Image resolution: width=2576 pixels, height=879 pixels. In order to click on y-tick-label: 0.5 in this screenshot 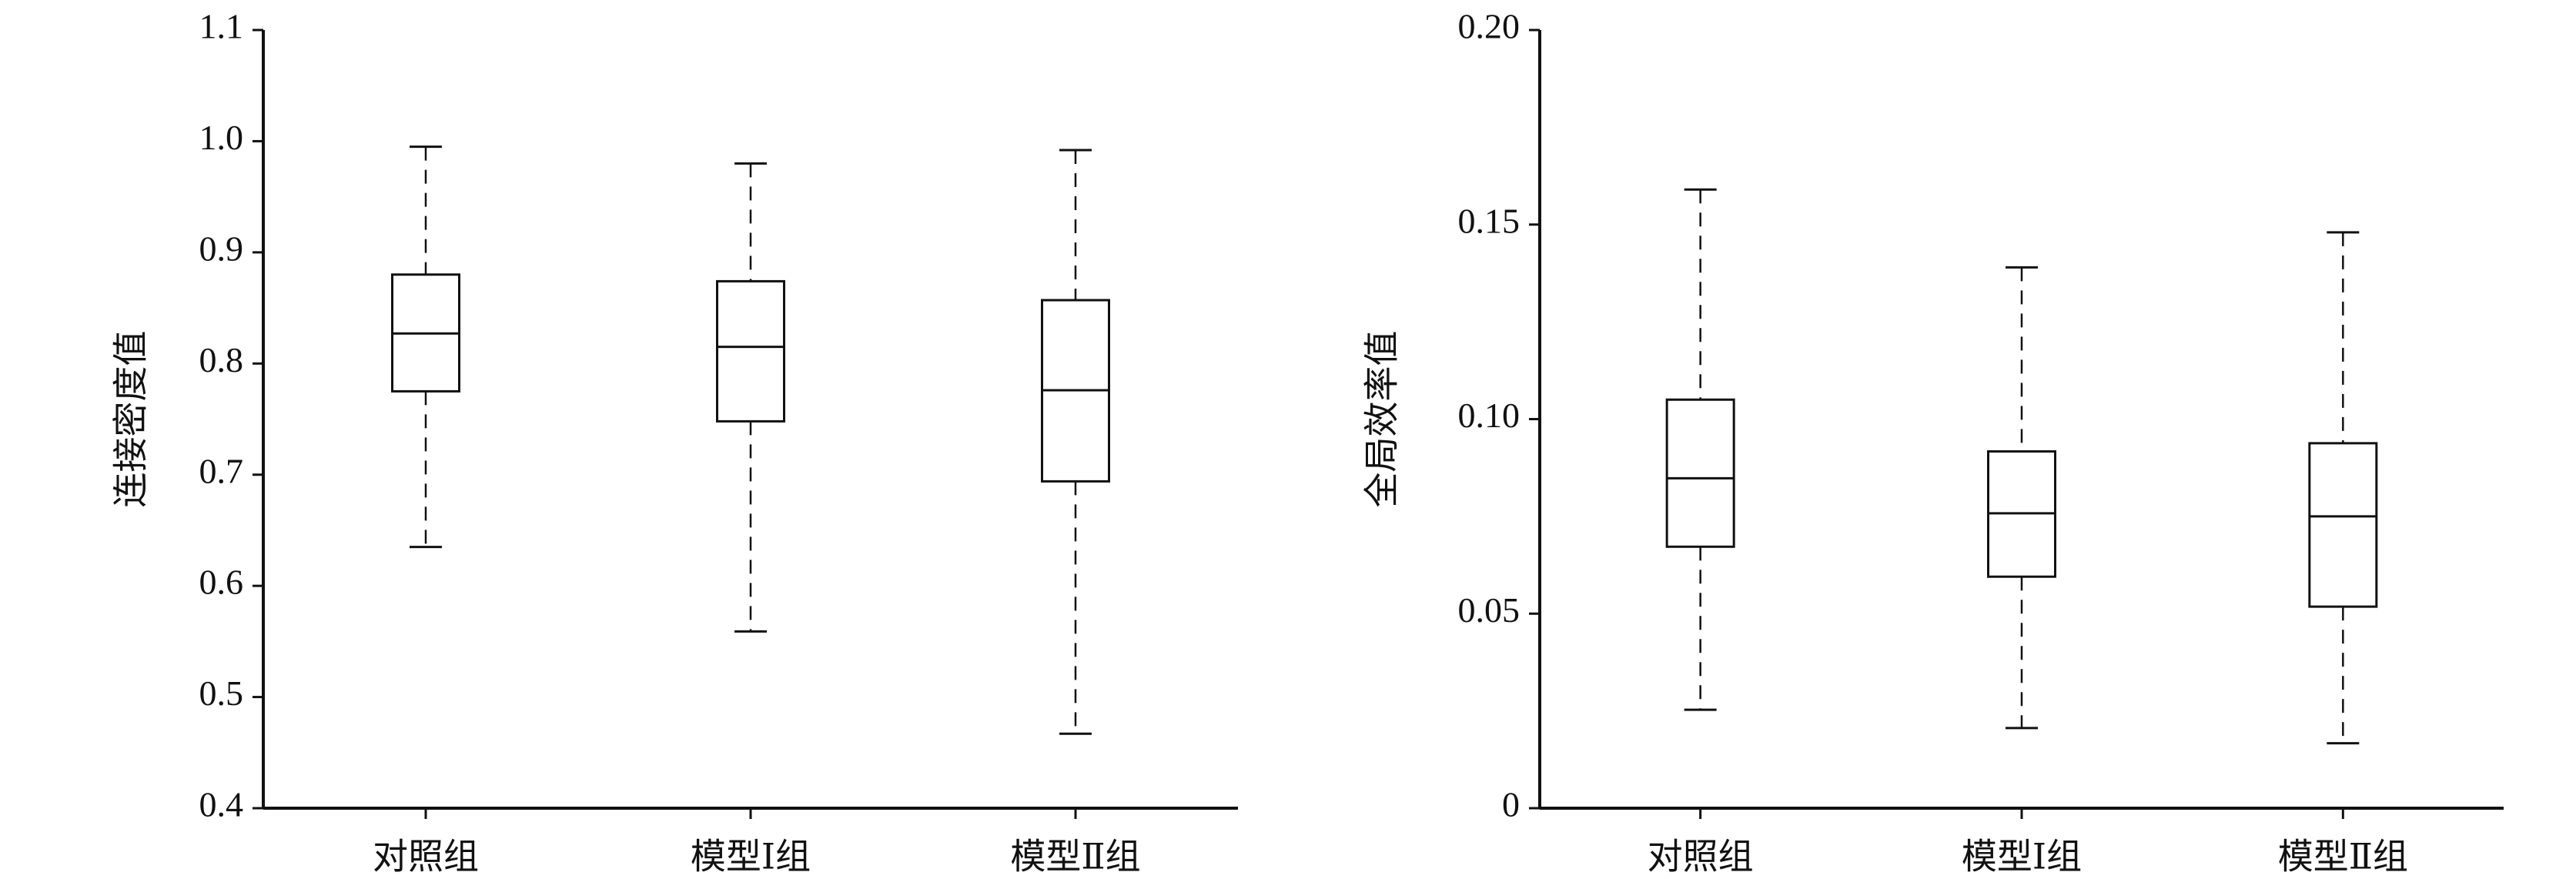, I will do `click(222, 693)`.